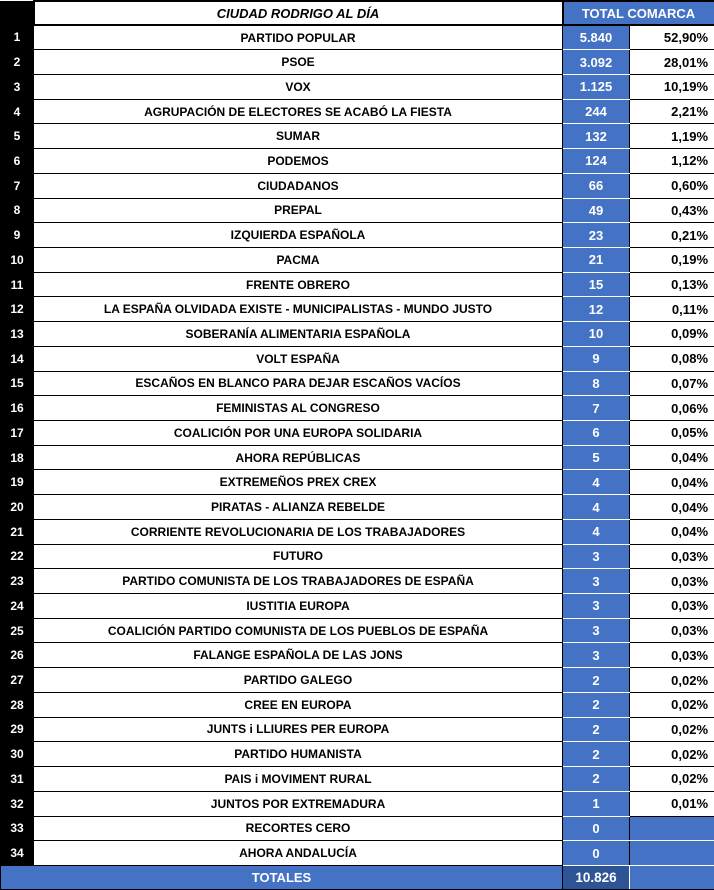 The width and height of the screenshot is (714, 890). What do you see at coordinates (298, 729) in the screenshot?
I see `party-name: JUNTS i LLIURES PER EUROPA` at bounding box center [298, 729].